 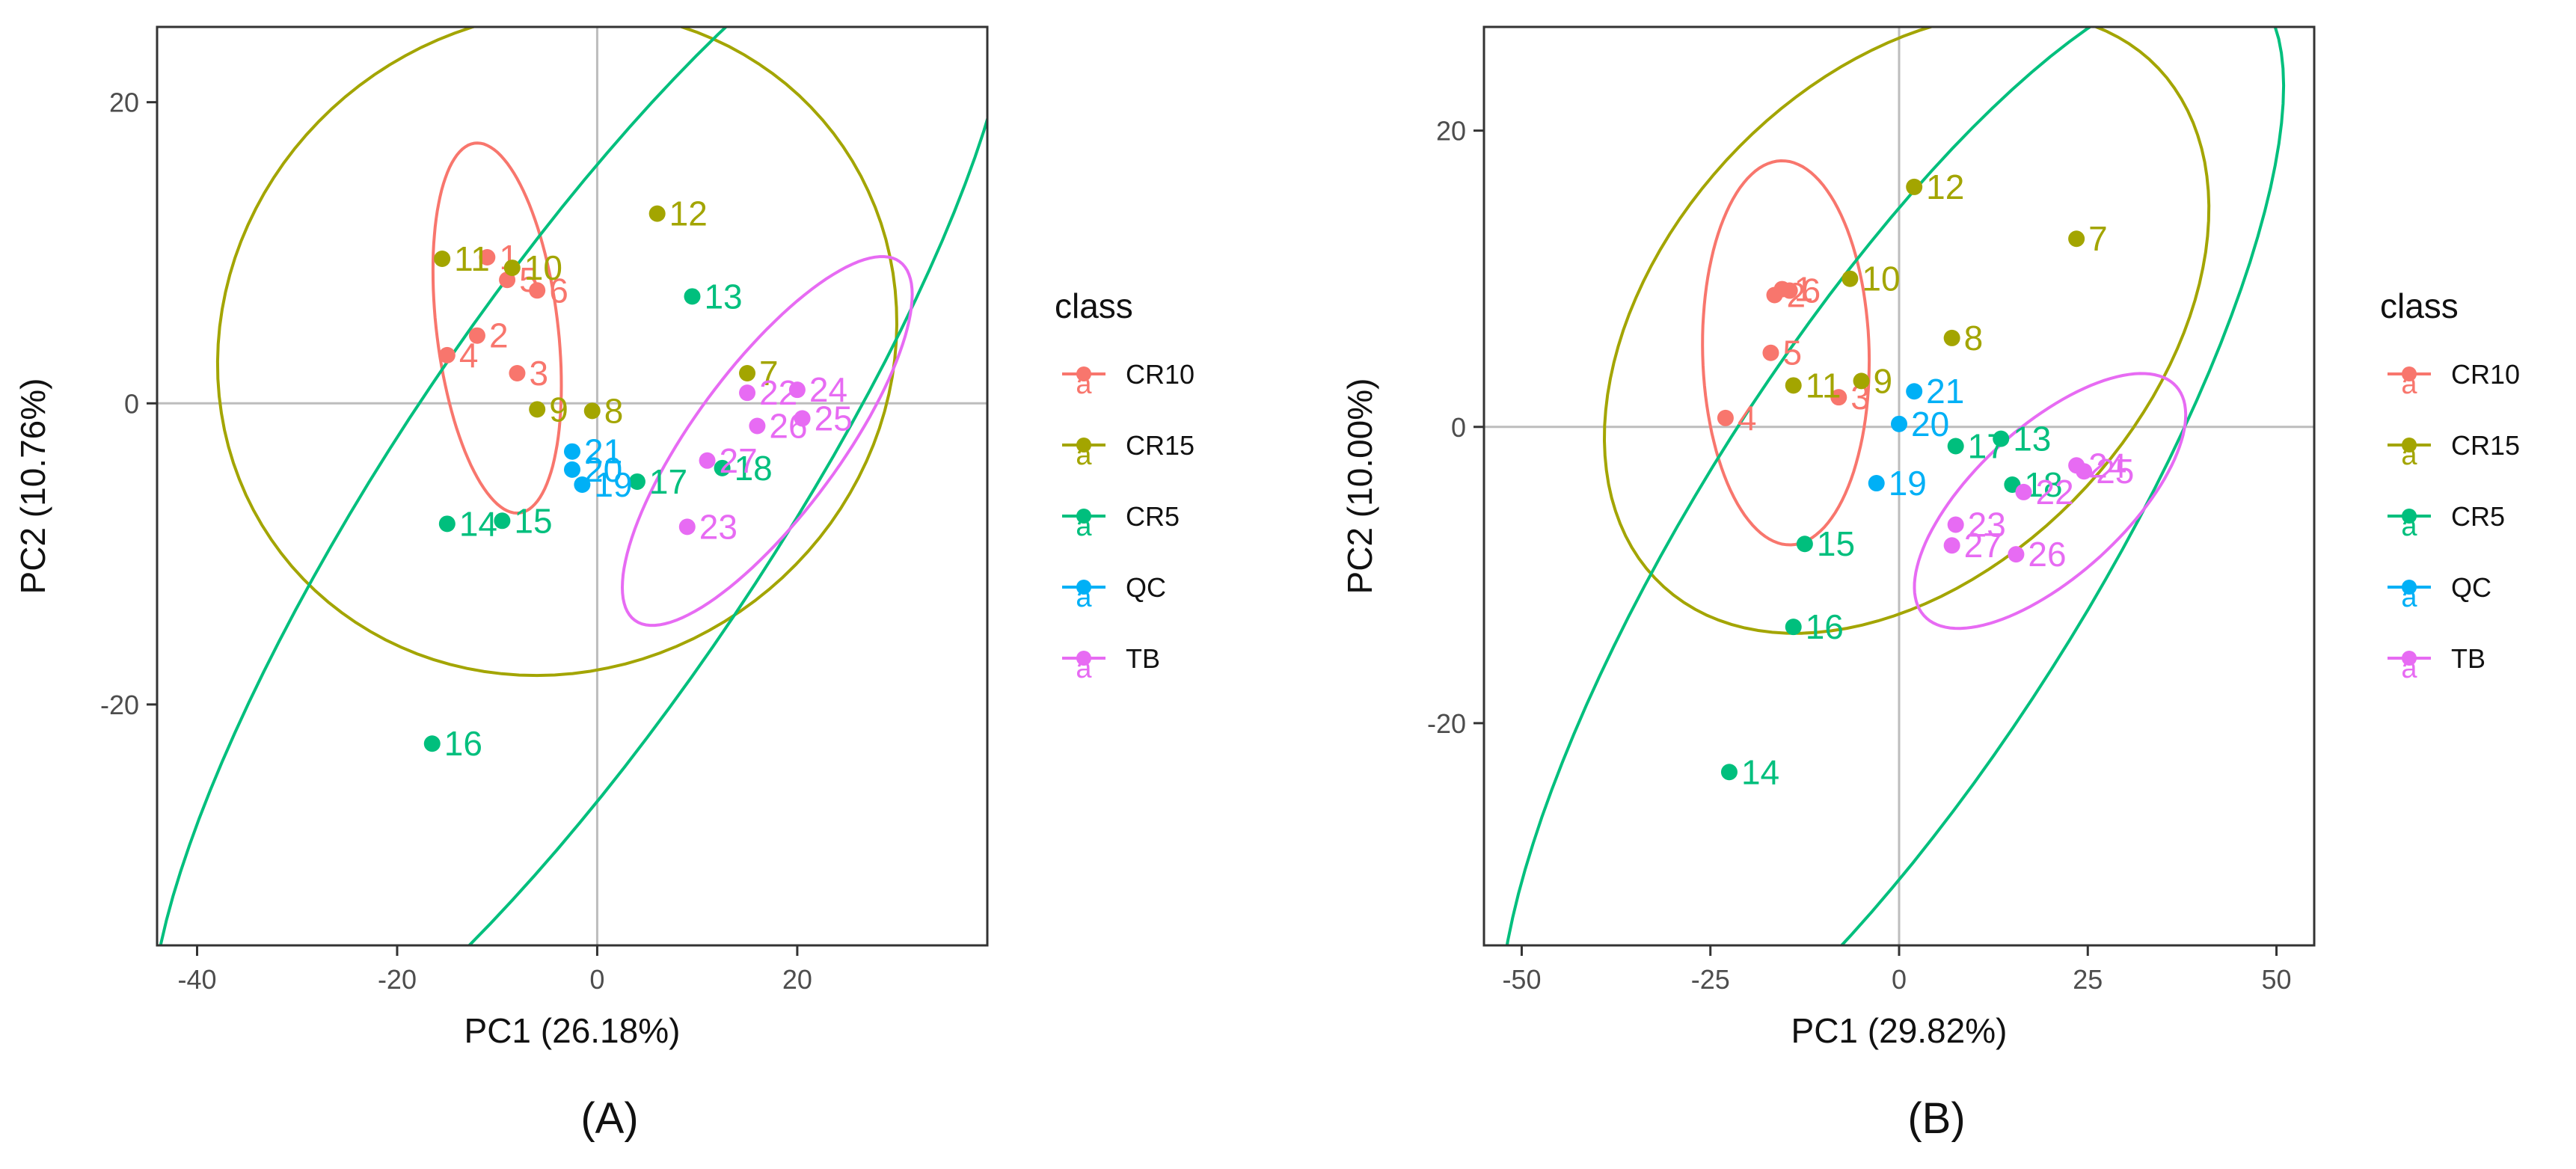 I want to click on legend-title: class, so click(x=1094, y=305).